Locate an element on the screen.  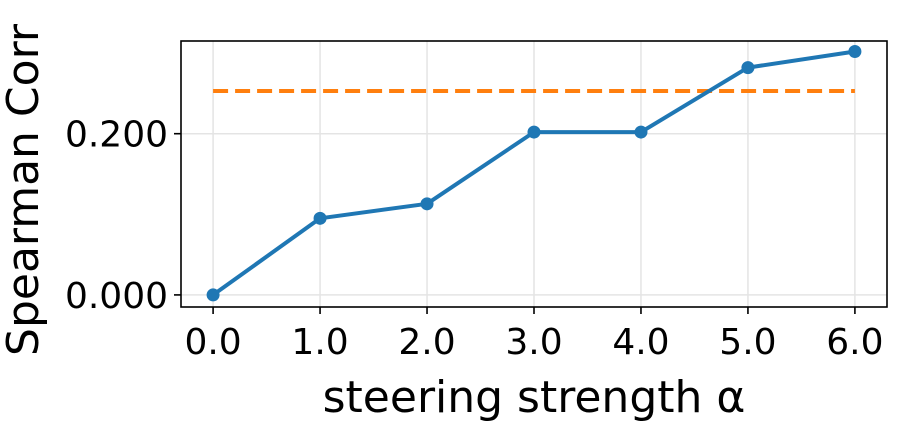
x-tick-label: 3.0 is located at coordinates (533, 342).